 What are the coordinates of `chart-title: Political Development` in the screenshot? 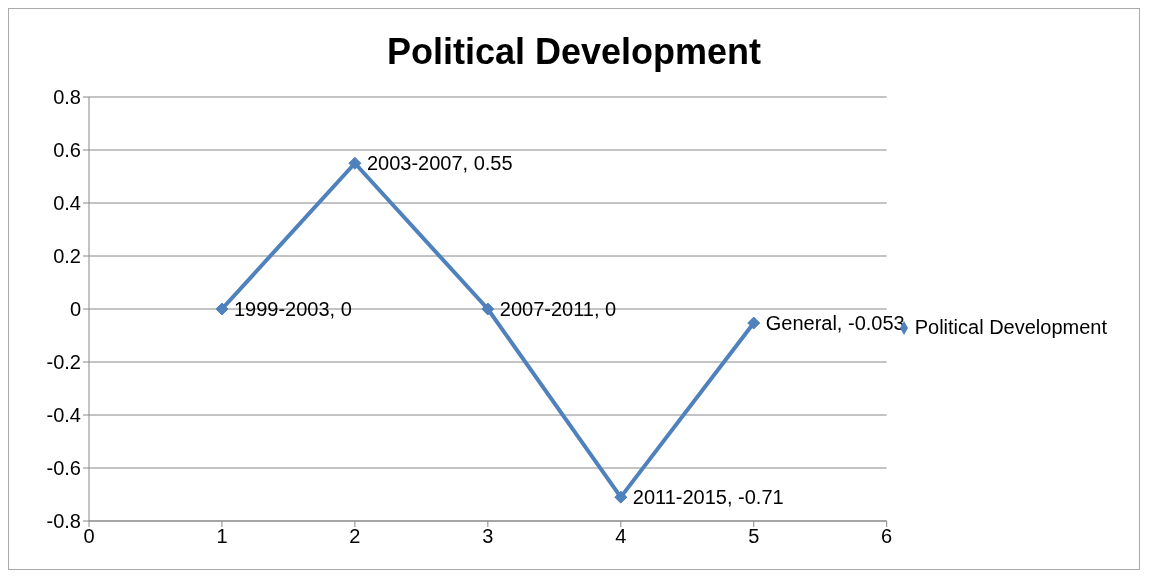 It's located at (574, 52).